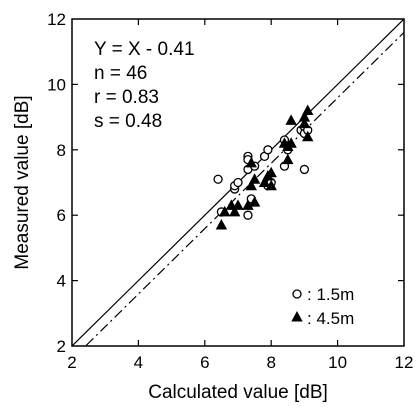  I want to click on legend-label-4.5m: : 4.5m, so click(330, 318).